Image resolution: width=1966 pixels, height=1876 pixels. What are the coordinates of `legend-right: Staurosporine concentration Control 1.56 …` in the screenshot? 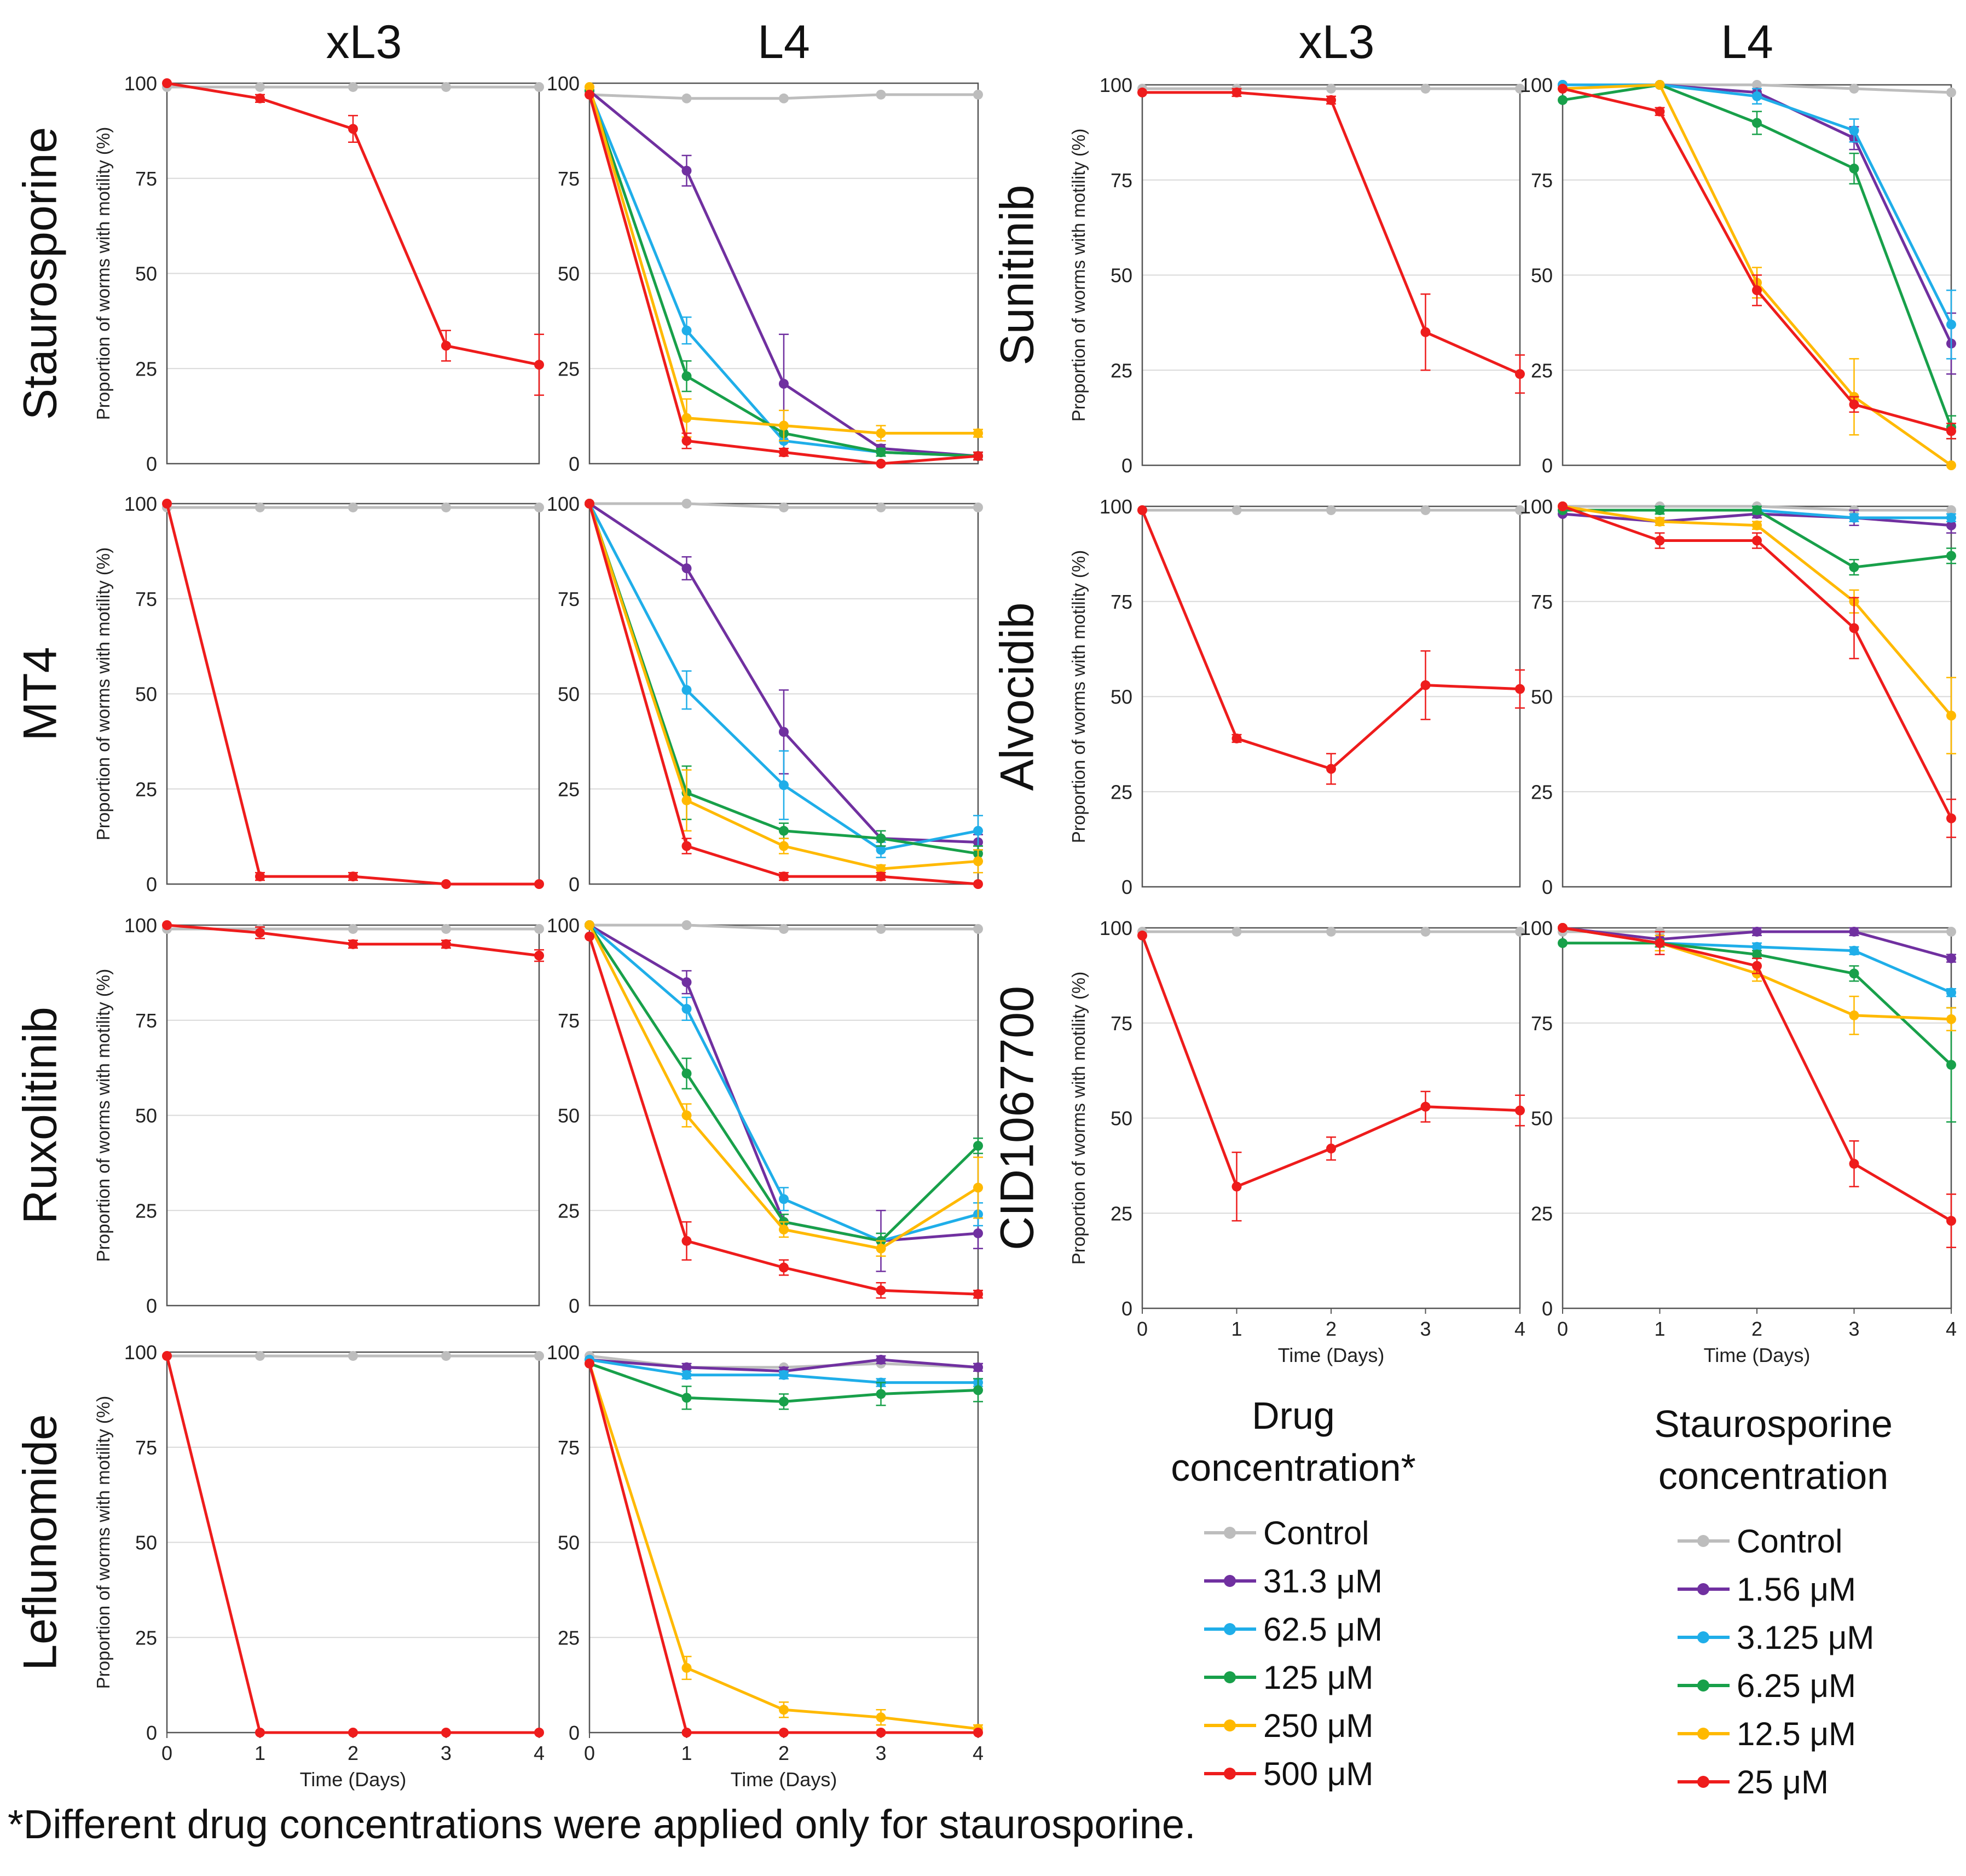 It's located at (1773, 1601).